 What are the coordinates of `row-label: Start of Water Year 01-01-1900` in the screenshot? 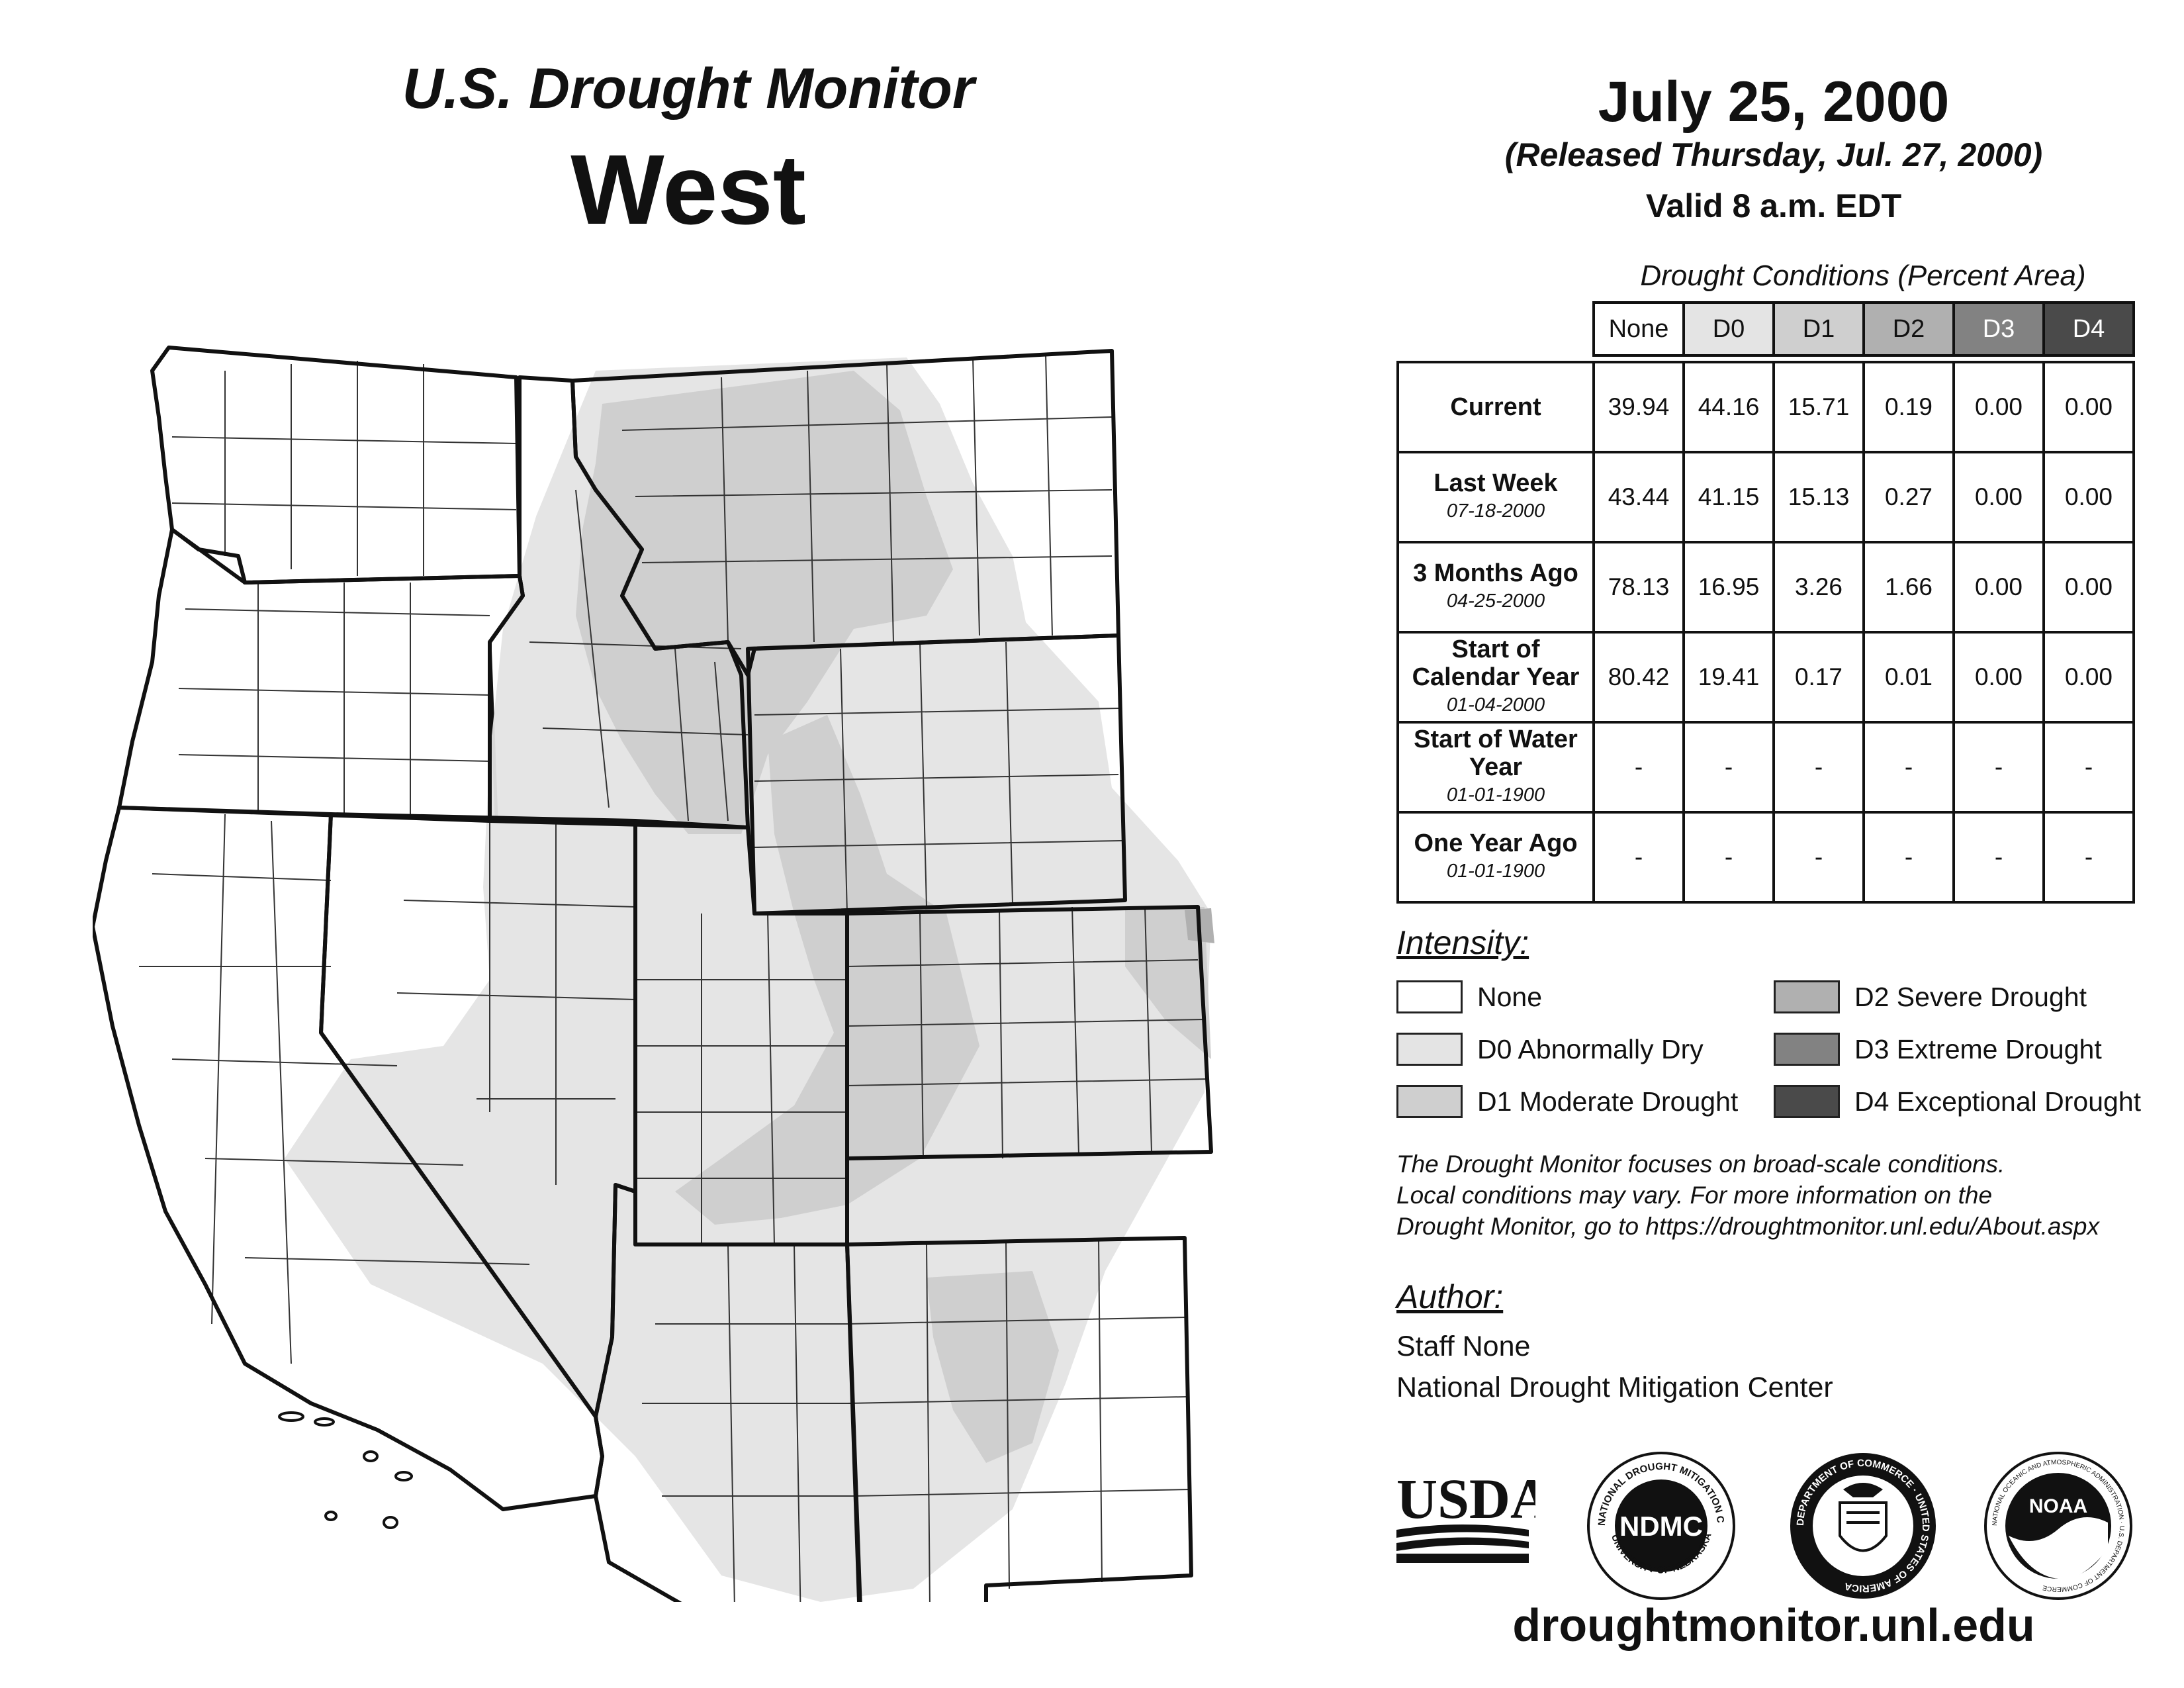 It's located at (1496, 767).